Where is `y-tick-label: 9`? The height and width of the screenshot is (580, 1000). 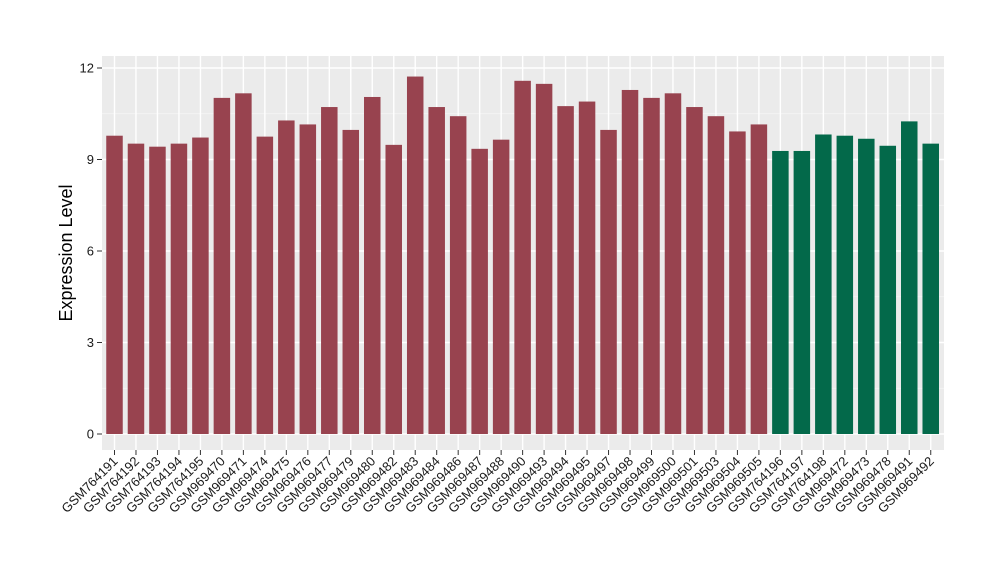
y-tick-label: 9 is located at coordinates (90, 159).